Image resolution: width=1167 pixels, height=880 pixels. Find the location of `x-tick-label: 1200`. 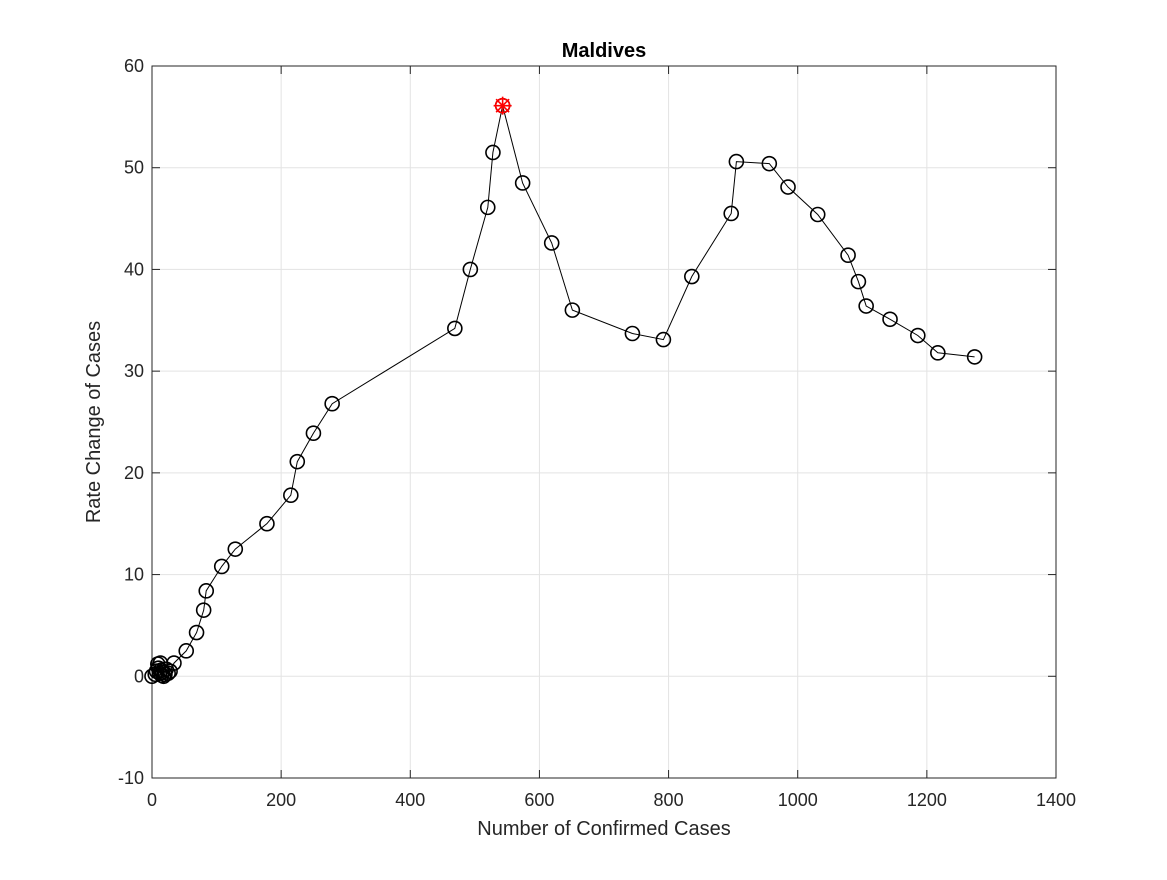

x-tick-label: 1200 is located at coordinates (927, 800).